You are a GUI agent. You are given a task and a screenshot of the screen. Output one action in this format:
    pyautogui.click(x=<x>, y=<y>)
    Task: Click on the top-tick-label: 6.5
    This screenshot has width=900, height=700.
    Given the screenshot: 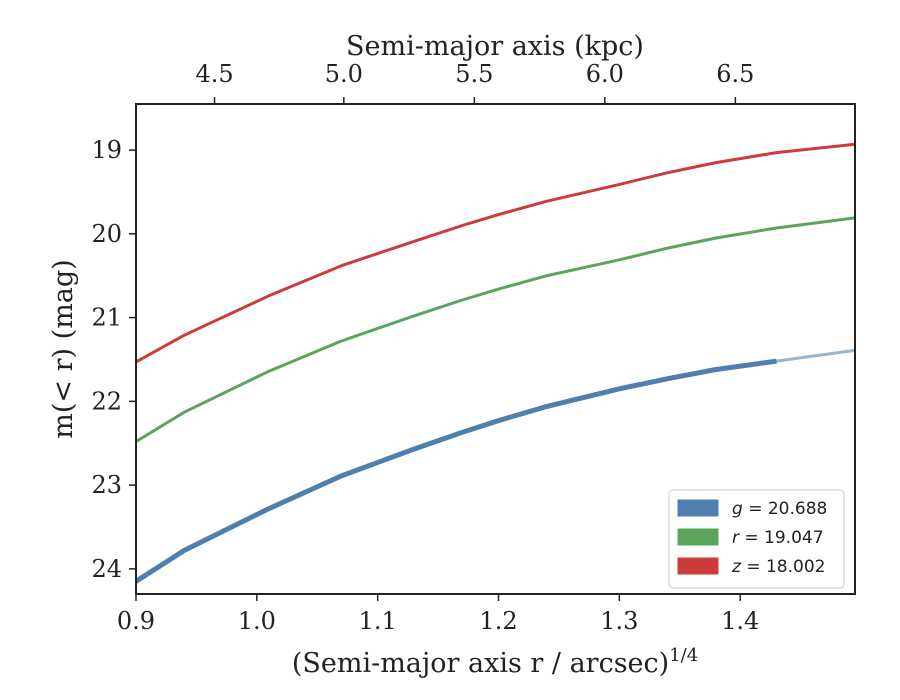 What is the action you would take?
    pyautogui.click(x=735, y=74)
    